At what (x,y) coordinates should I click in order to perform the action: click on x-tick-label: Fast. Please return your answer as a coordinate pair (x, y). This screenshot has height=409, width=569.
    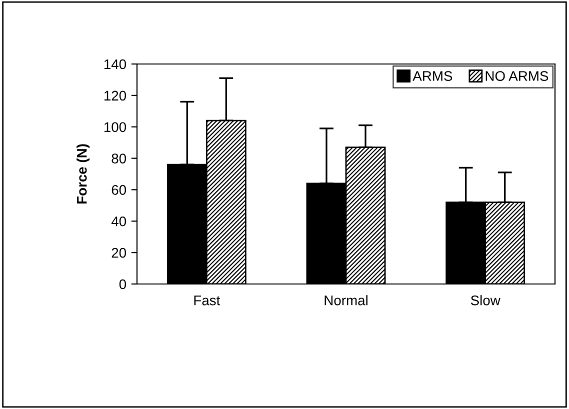
    Looking at the image, I should click on (207, 301).